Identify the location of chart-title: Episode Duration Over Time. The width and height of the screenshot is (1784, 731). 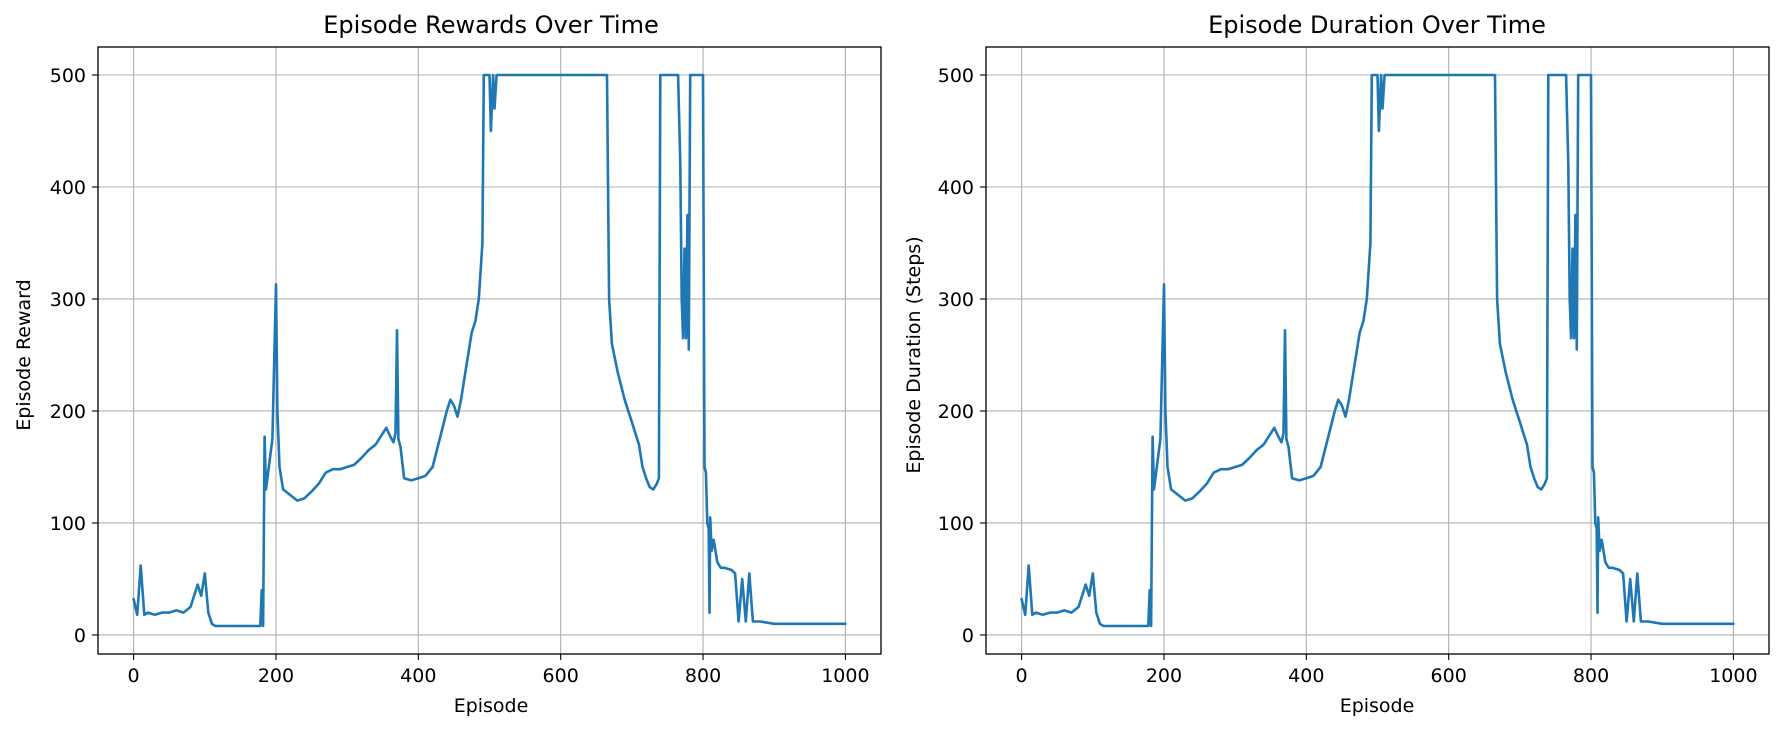
(1377, 25).